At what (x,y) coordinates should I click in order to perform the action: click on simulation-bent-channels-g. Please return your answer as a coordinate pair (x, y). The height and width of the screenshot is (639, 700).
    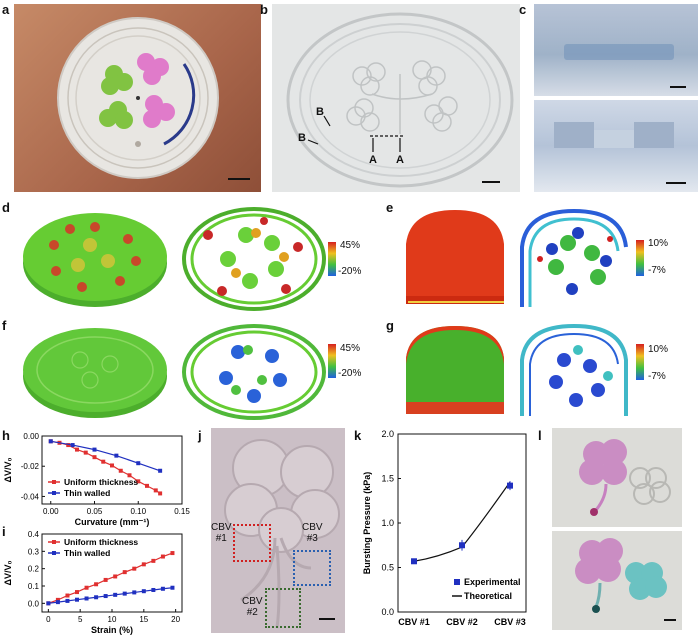
    Looking at the image, I should click on (574, 369).